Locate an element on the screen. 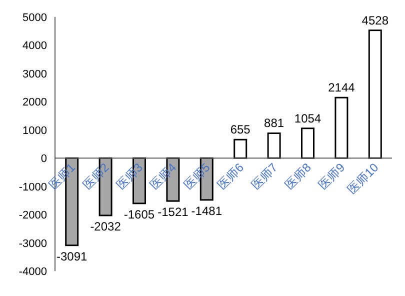 This screenshot has width=405, height=296. data-label: -3091 is located at coordinates (72, 256).